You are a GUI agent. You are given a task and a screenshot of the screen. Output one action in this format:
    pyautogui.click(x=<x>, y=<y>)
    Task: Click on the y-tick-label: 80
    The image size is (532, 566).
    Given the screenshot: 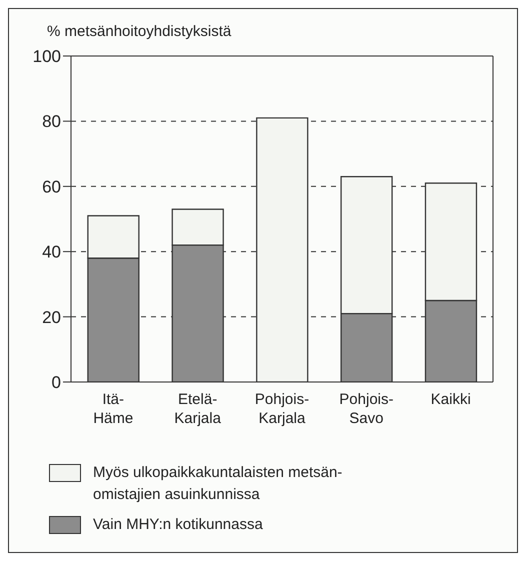 What is the action you would take?
    pyautogui.click(x=51, y=122)
    